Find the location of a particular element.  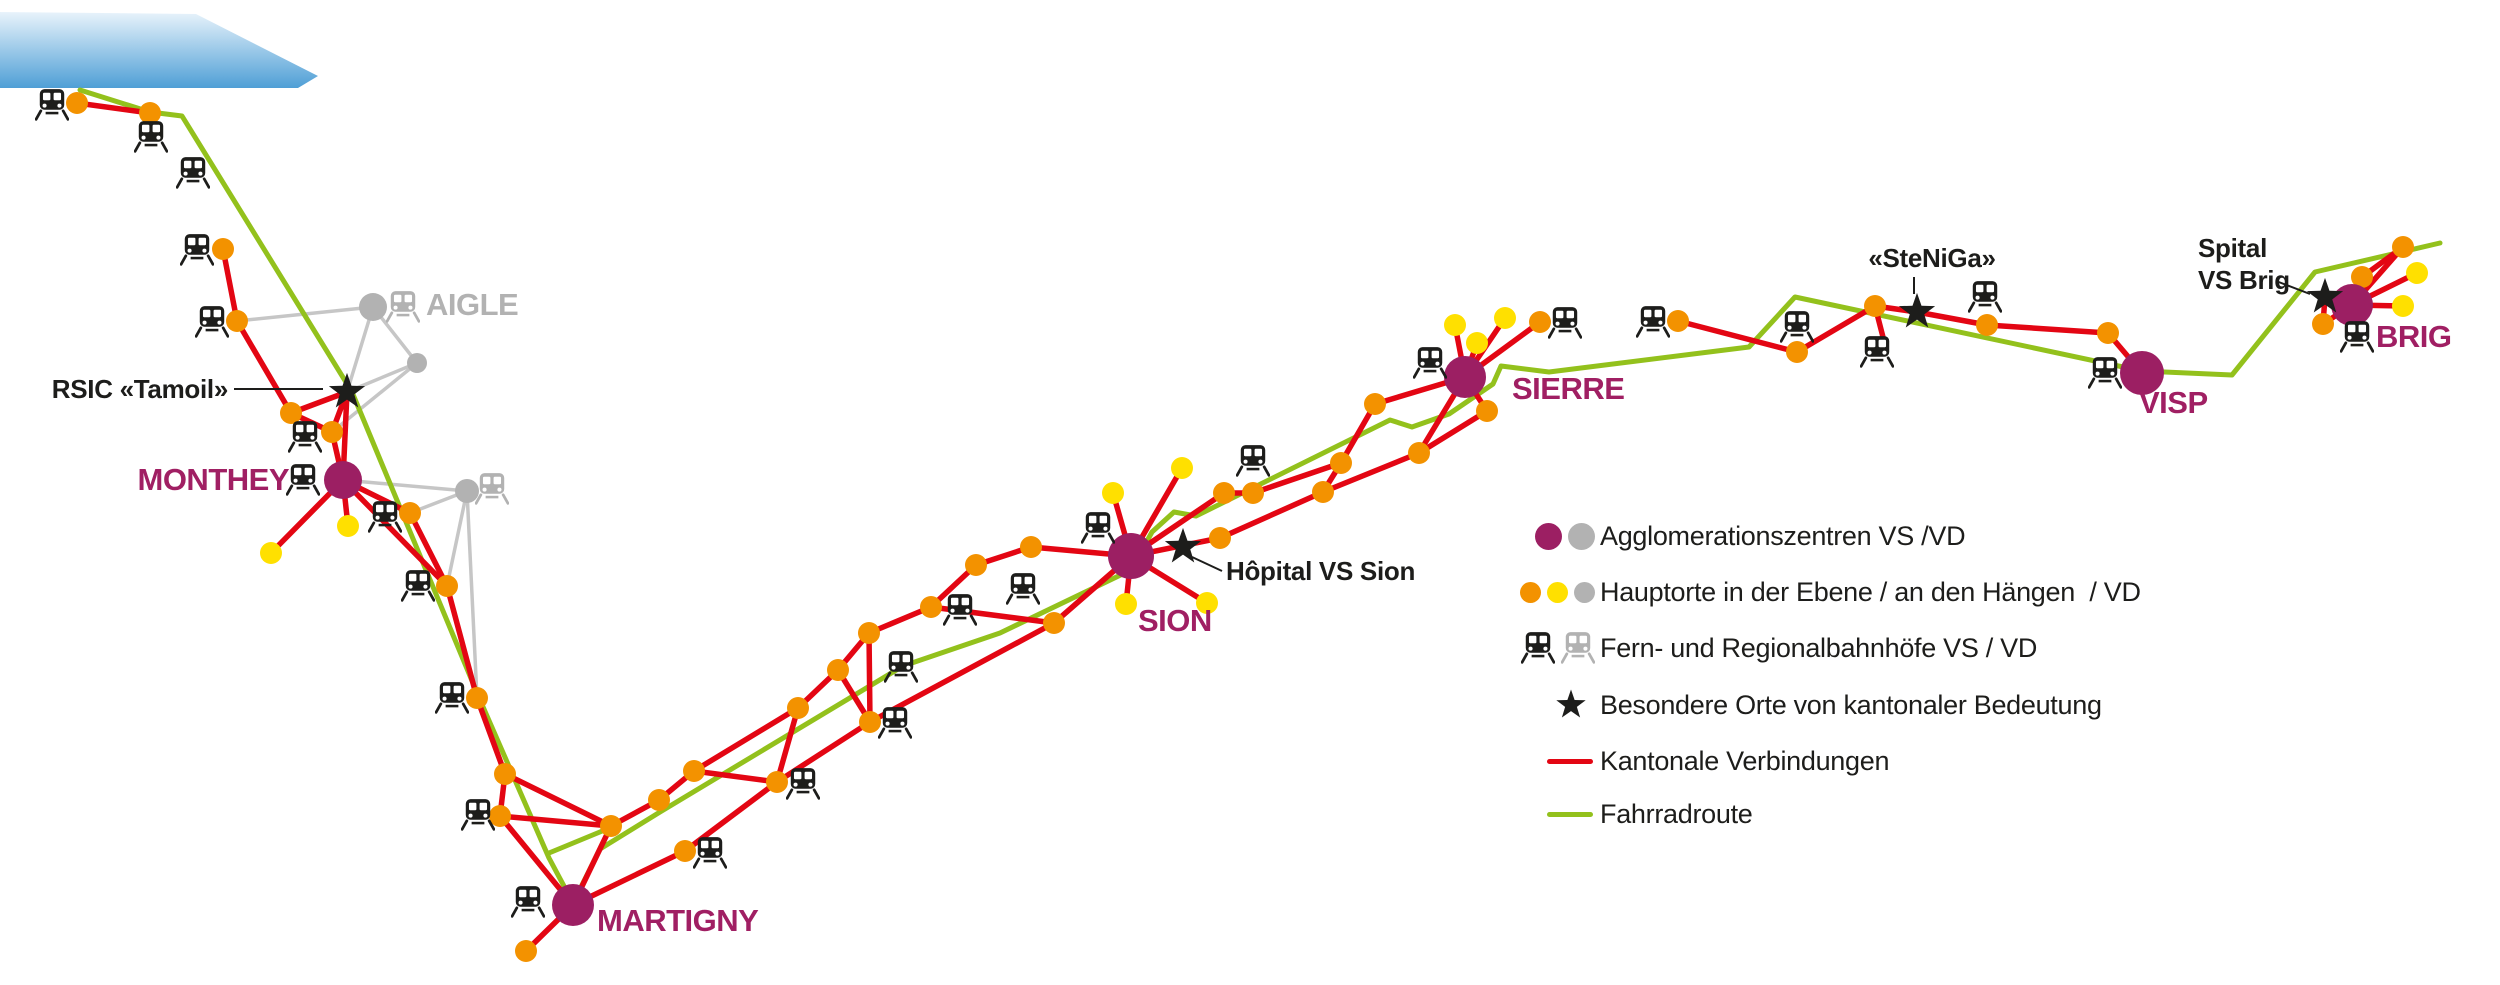

legend-row-besondere-orte: Besondere Orte von kantonaler Bedeutung is located at coordinates (1807, 705).